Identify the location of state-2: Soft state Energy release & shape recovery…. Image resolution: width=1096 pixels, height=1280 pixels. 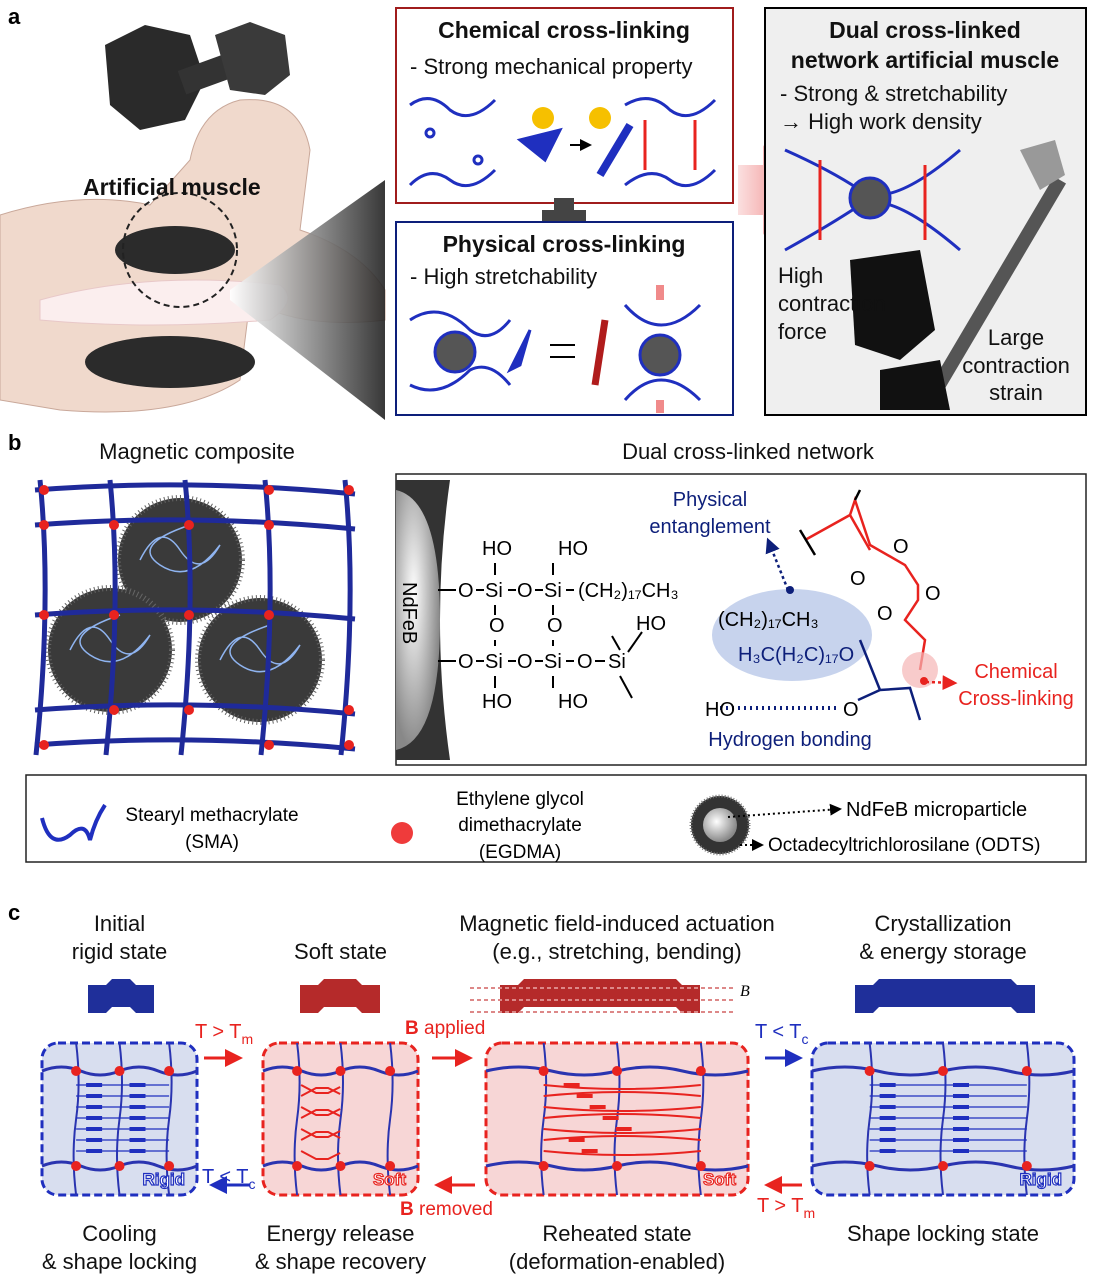
(340, 1106).